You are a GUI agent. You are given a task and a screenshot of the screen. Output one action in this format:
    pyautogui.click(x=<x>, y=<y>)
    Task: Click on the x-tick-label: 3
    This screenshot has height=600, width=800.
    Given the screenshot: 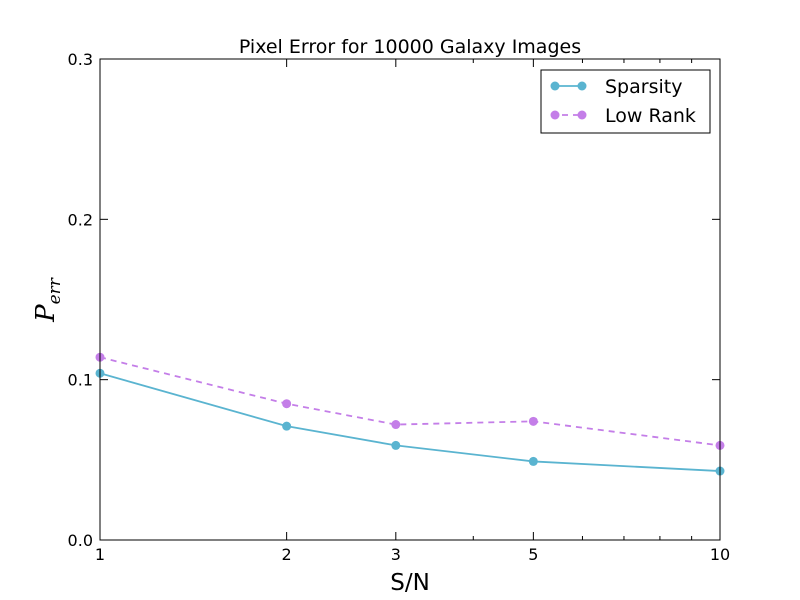 What is the action you would take?
    pyautogui.click(x=396, y=554)
    